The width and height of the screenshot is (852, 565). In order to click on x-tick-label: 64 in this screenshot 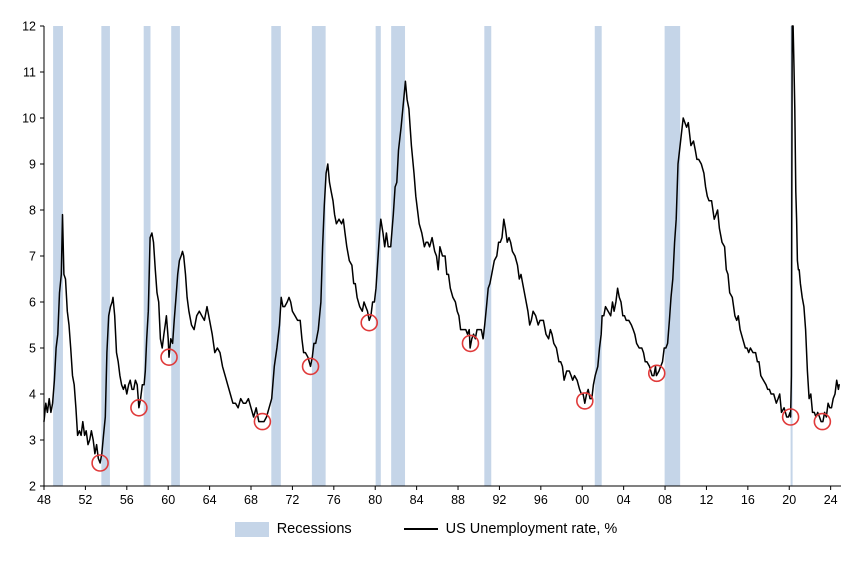, I will do `click(210, 500)`.